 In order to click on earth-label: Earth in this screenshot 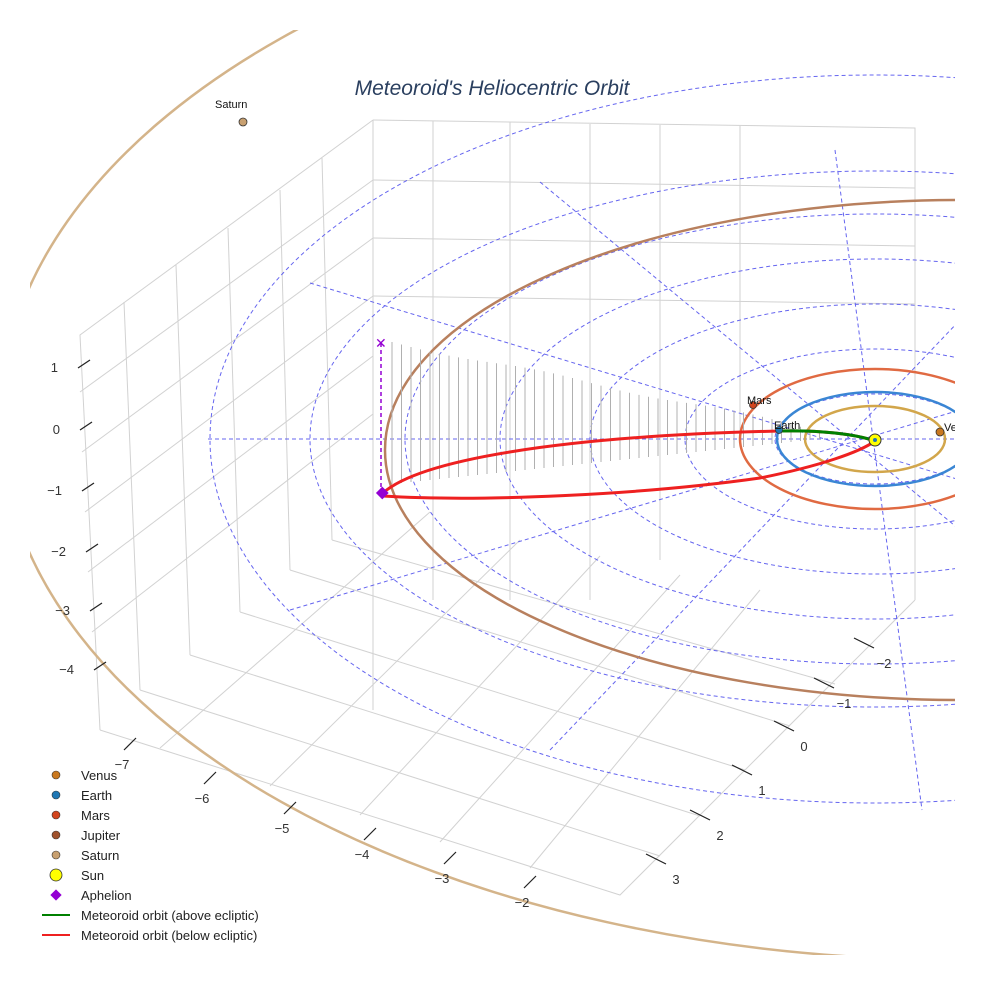, I will do `click(787, 426)`.